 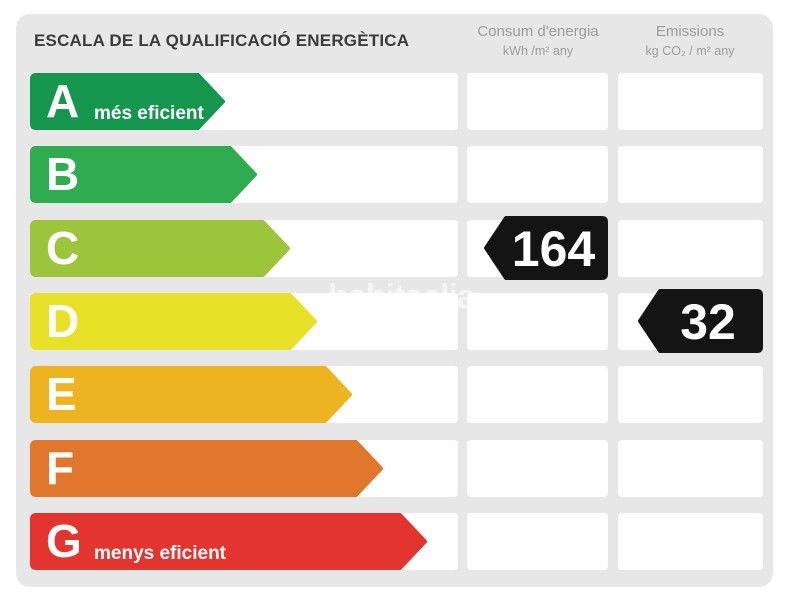 I want to click on consumption-value: 164, so click(x=553, y=248).